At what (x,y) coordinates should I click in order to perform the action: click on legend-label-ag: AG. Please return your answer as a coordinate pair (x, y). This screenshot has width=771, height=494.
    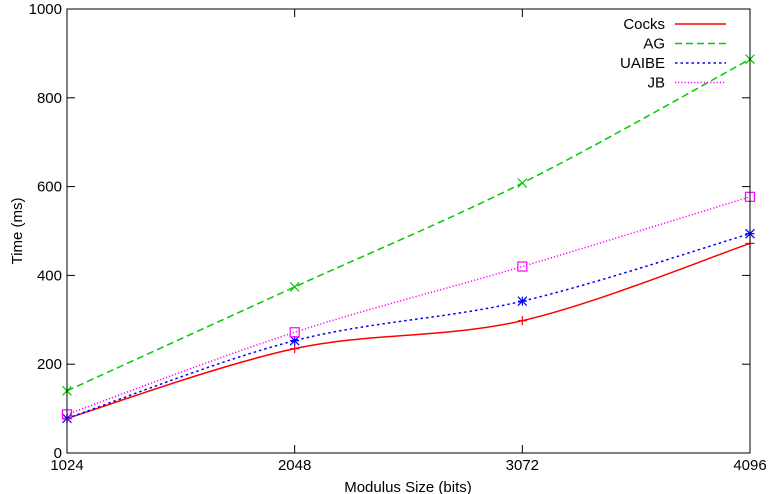
    Looking at the image, I should click on (654, 44).